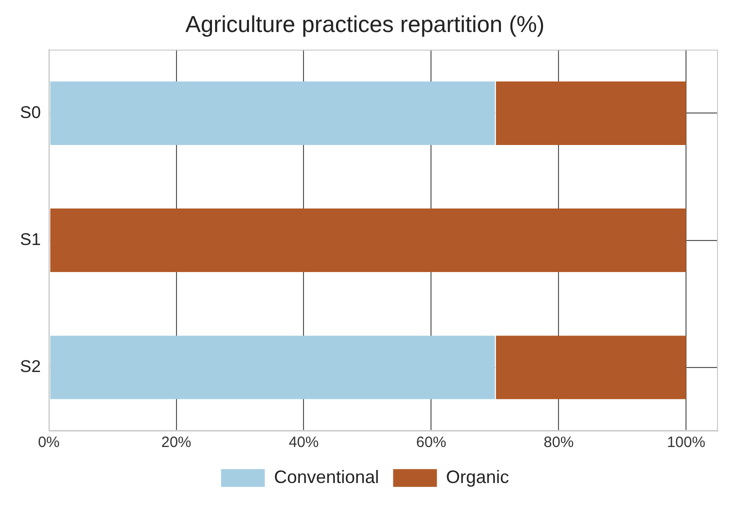 The width and height of the screenshot is (734, 505). What do you see at coordinates (478, 476) in the screenshot?
I see `legend-label: Organic` at bounding box center [478, 476].